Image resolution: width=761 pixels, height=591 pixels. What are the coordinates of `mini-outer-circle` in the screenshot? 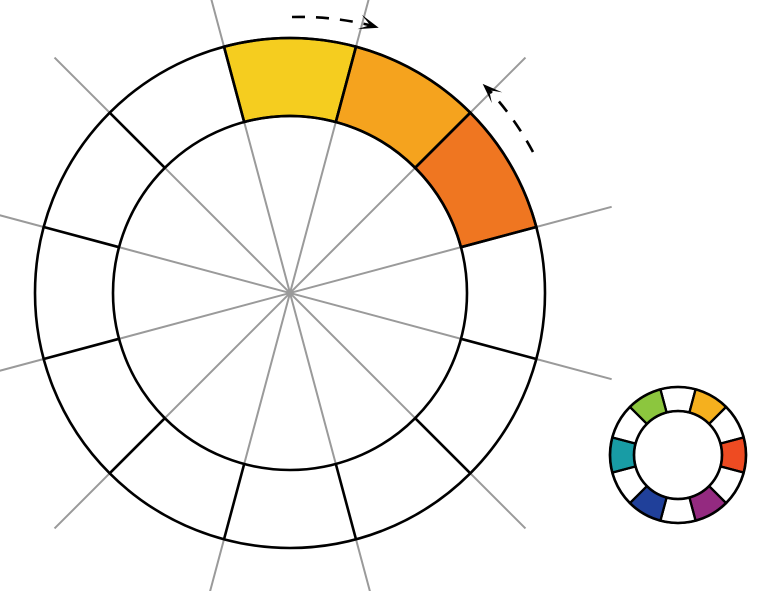 It's located at (678, 455).